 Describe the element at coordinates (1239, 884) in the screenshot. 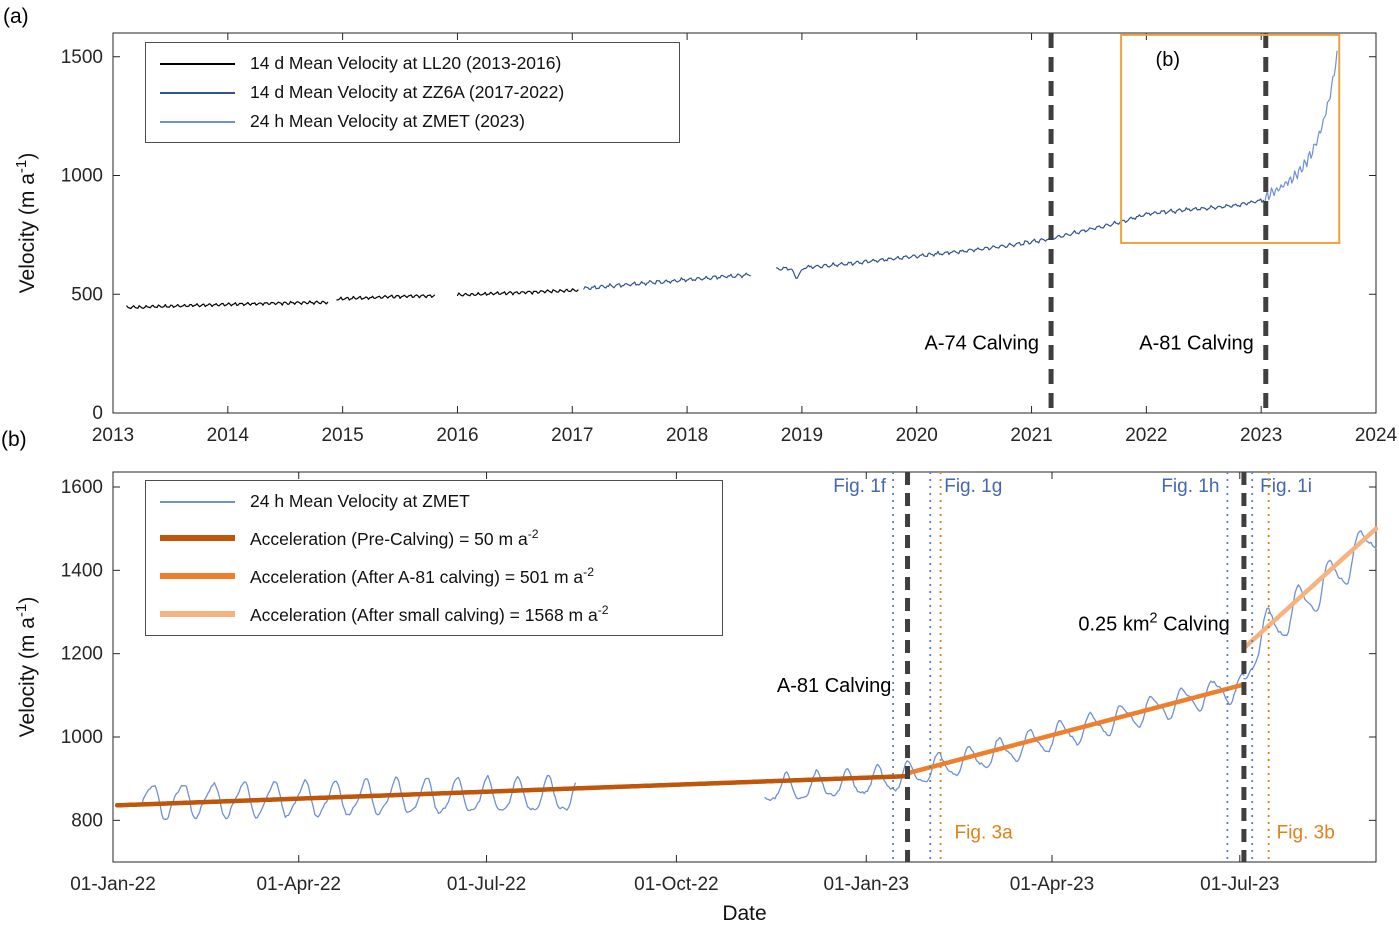

I see `x-tick-label: 01-Jul-23` at that location.